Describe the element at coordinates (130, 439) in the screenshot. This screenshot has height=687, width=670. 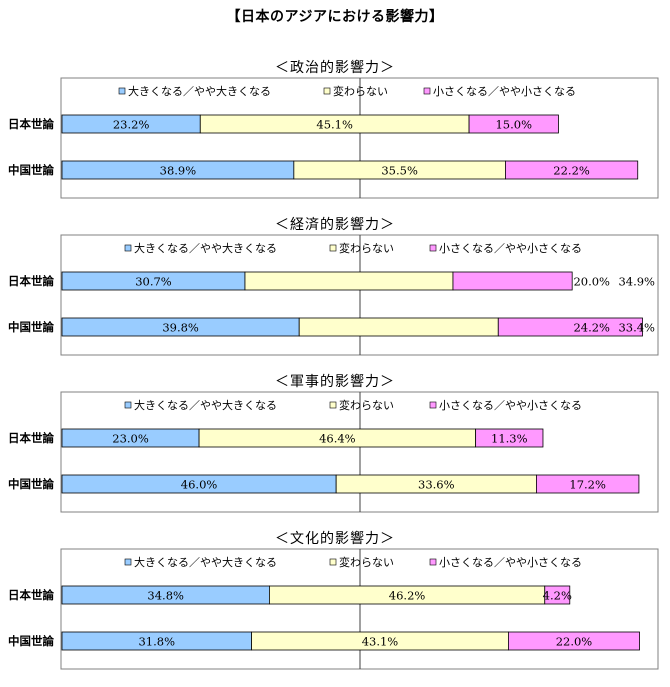
I see `data-label: 23.0%` at that location.